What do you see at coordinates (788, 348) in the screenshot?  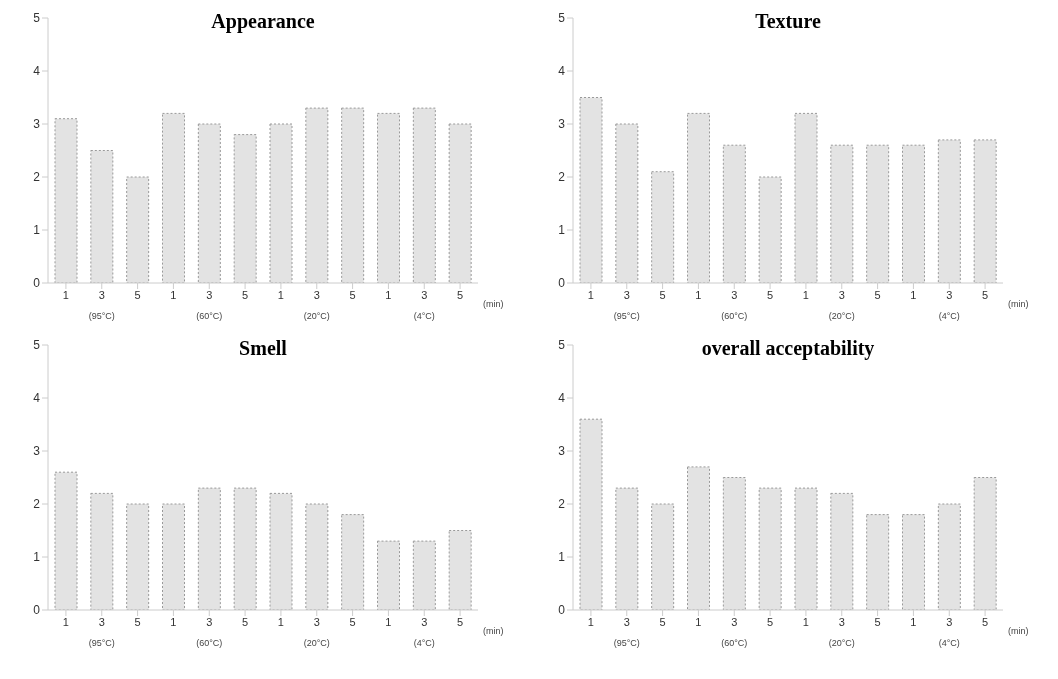 I see `chart-title: overall acceptability` at bounding box center [788, 348].